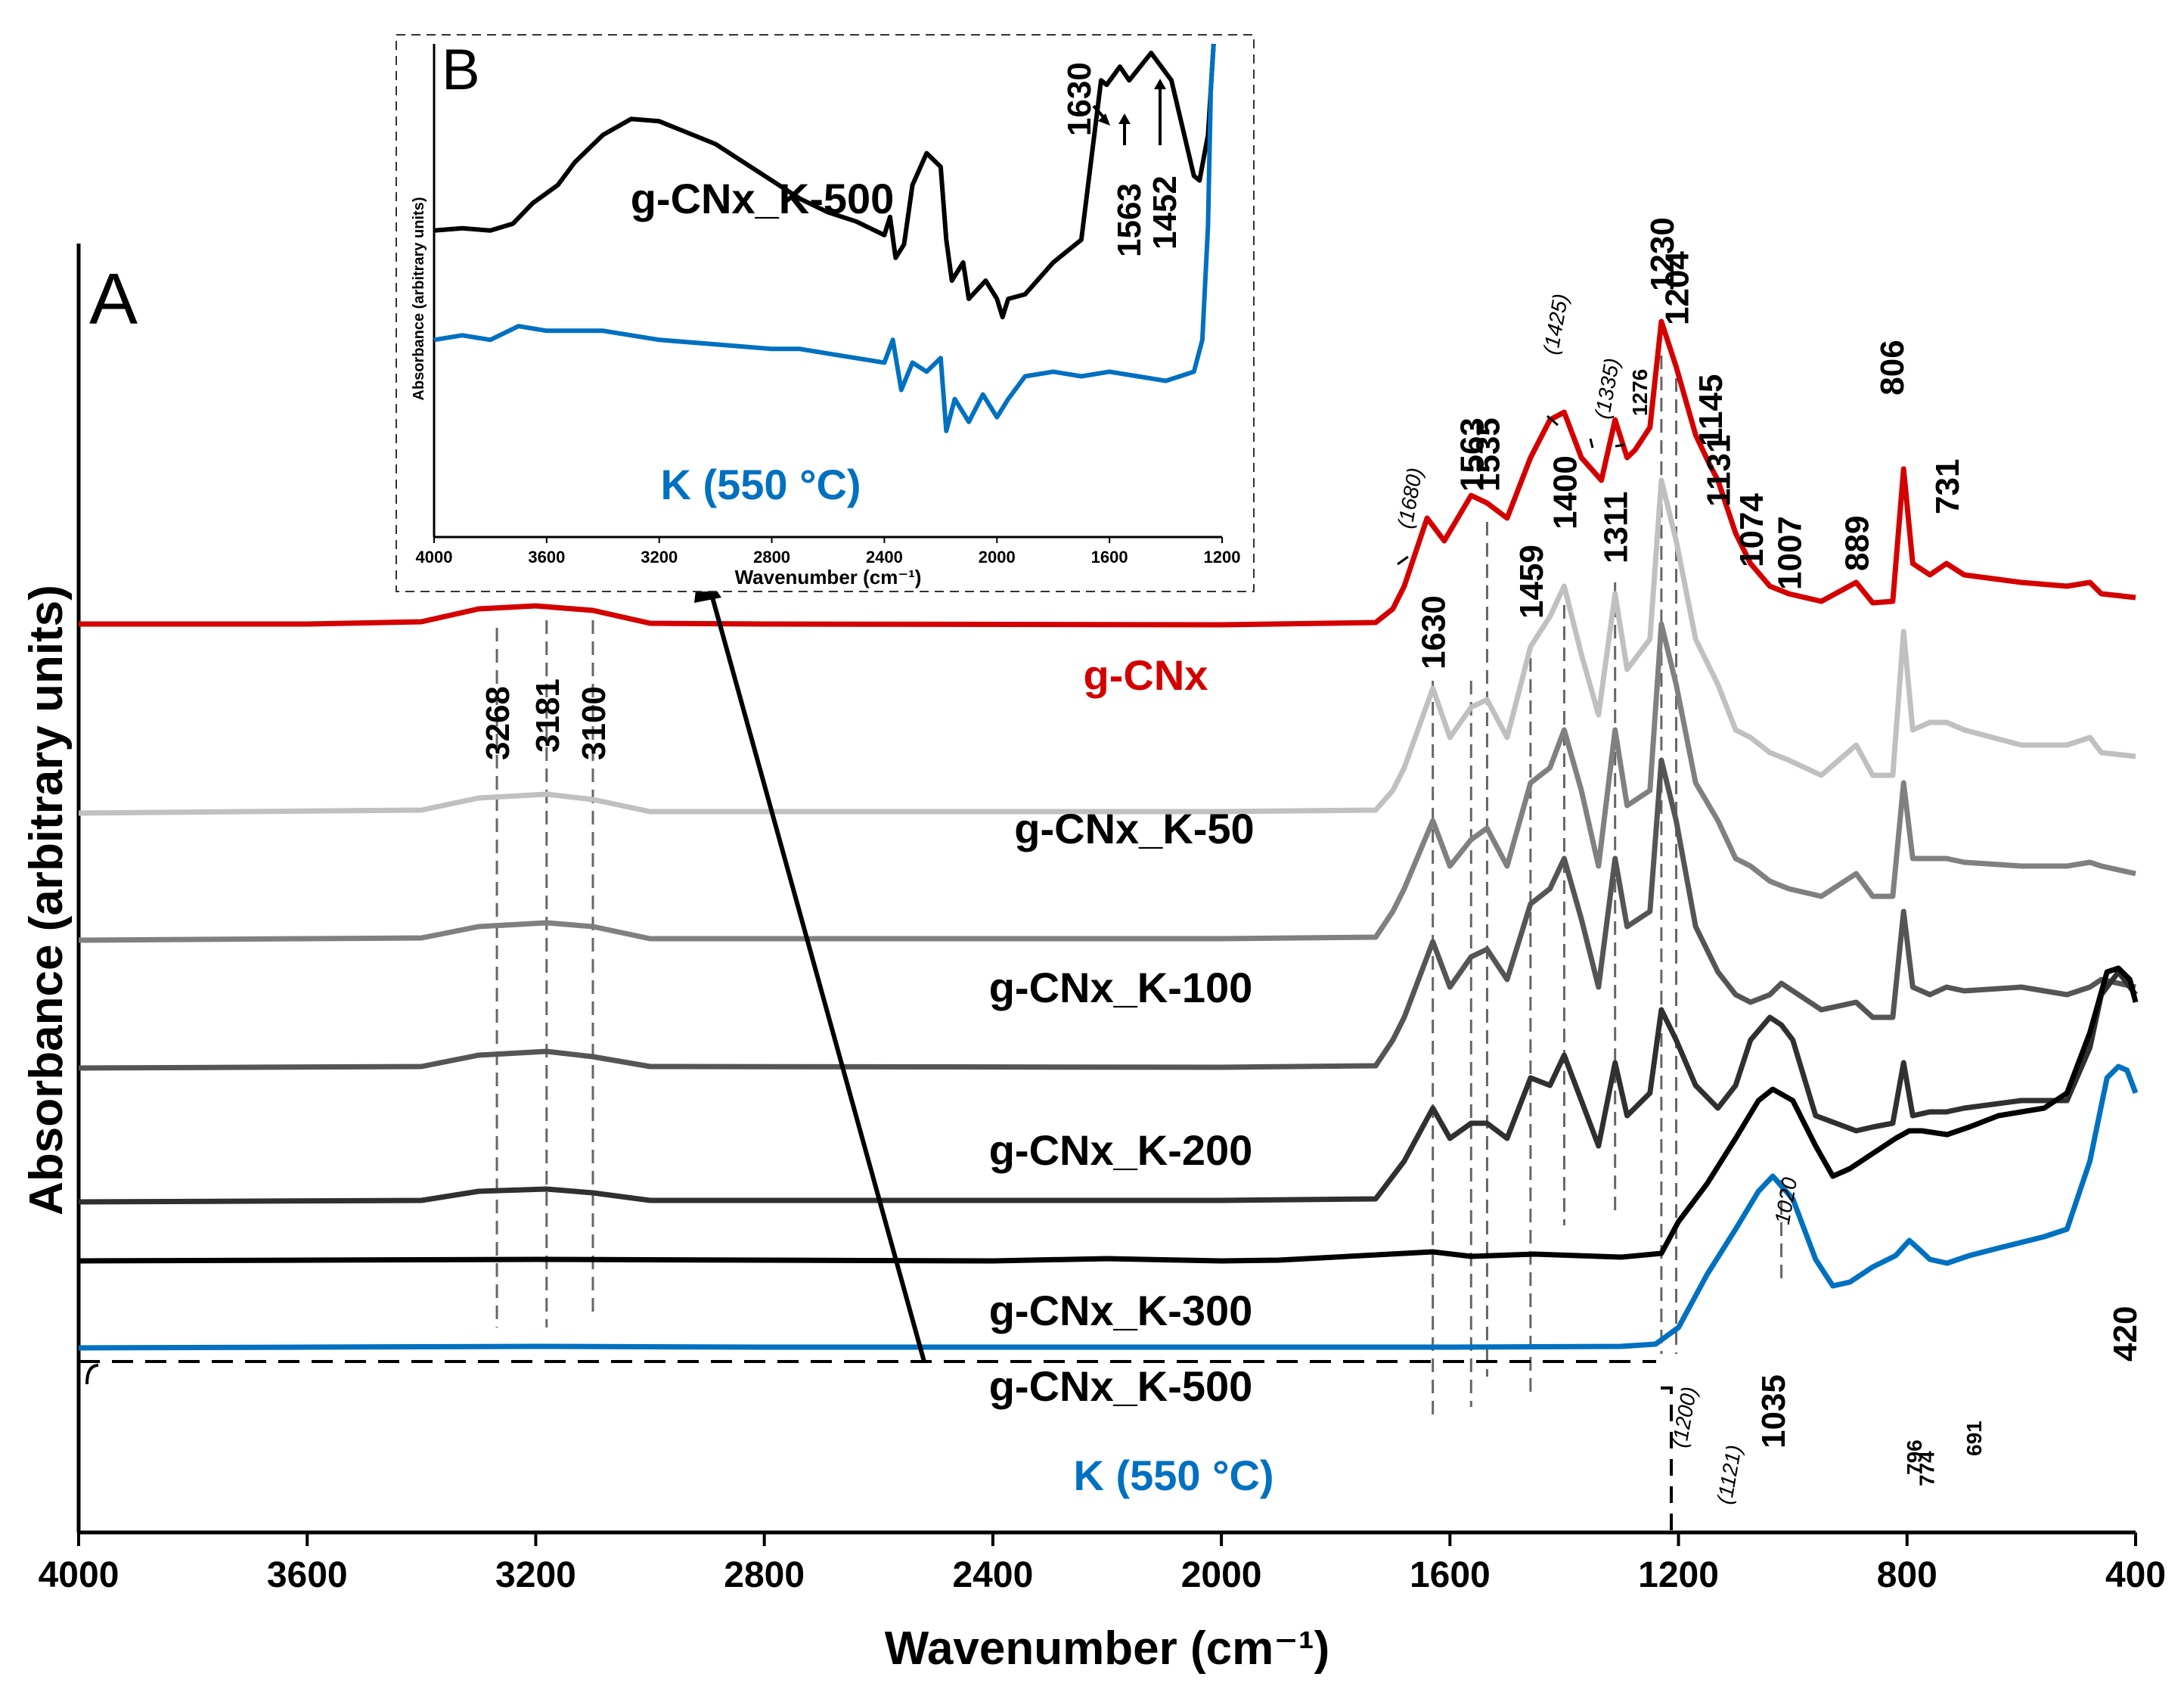 The height and width of the screenshot is (1686, 2184). I want to click on inset-series-label: g-CNx_K-500, so click(763, 198).